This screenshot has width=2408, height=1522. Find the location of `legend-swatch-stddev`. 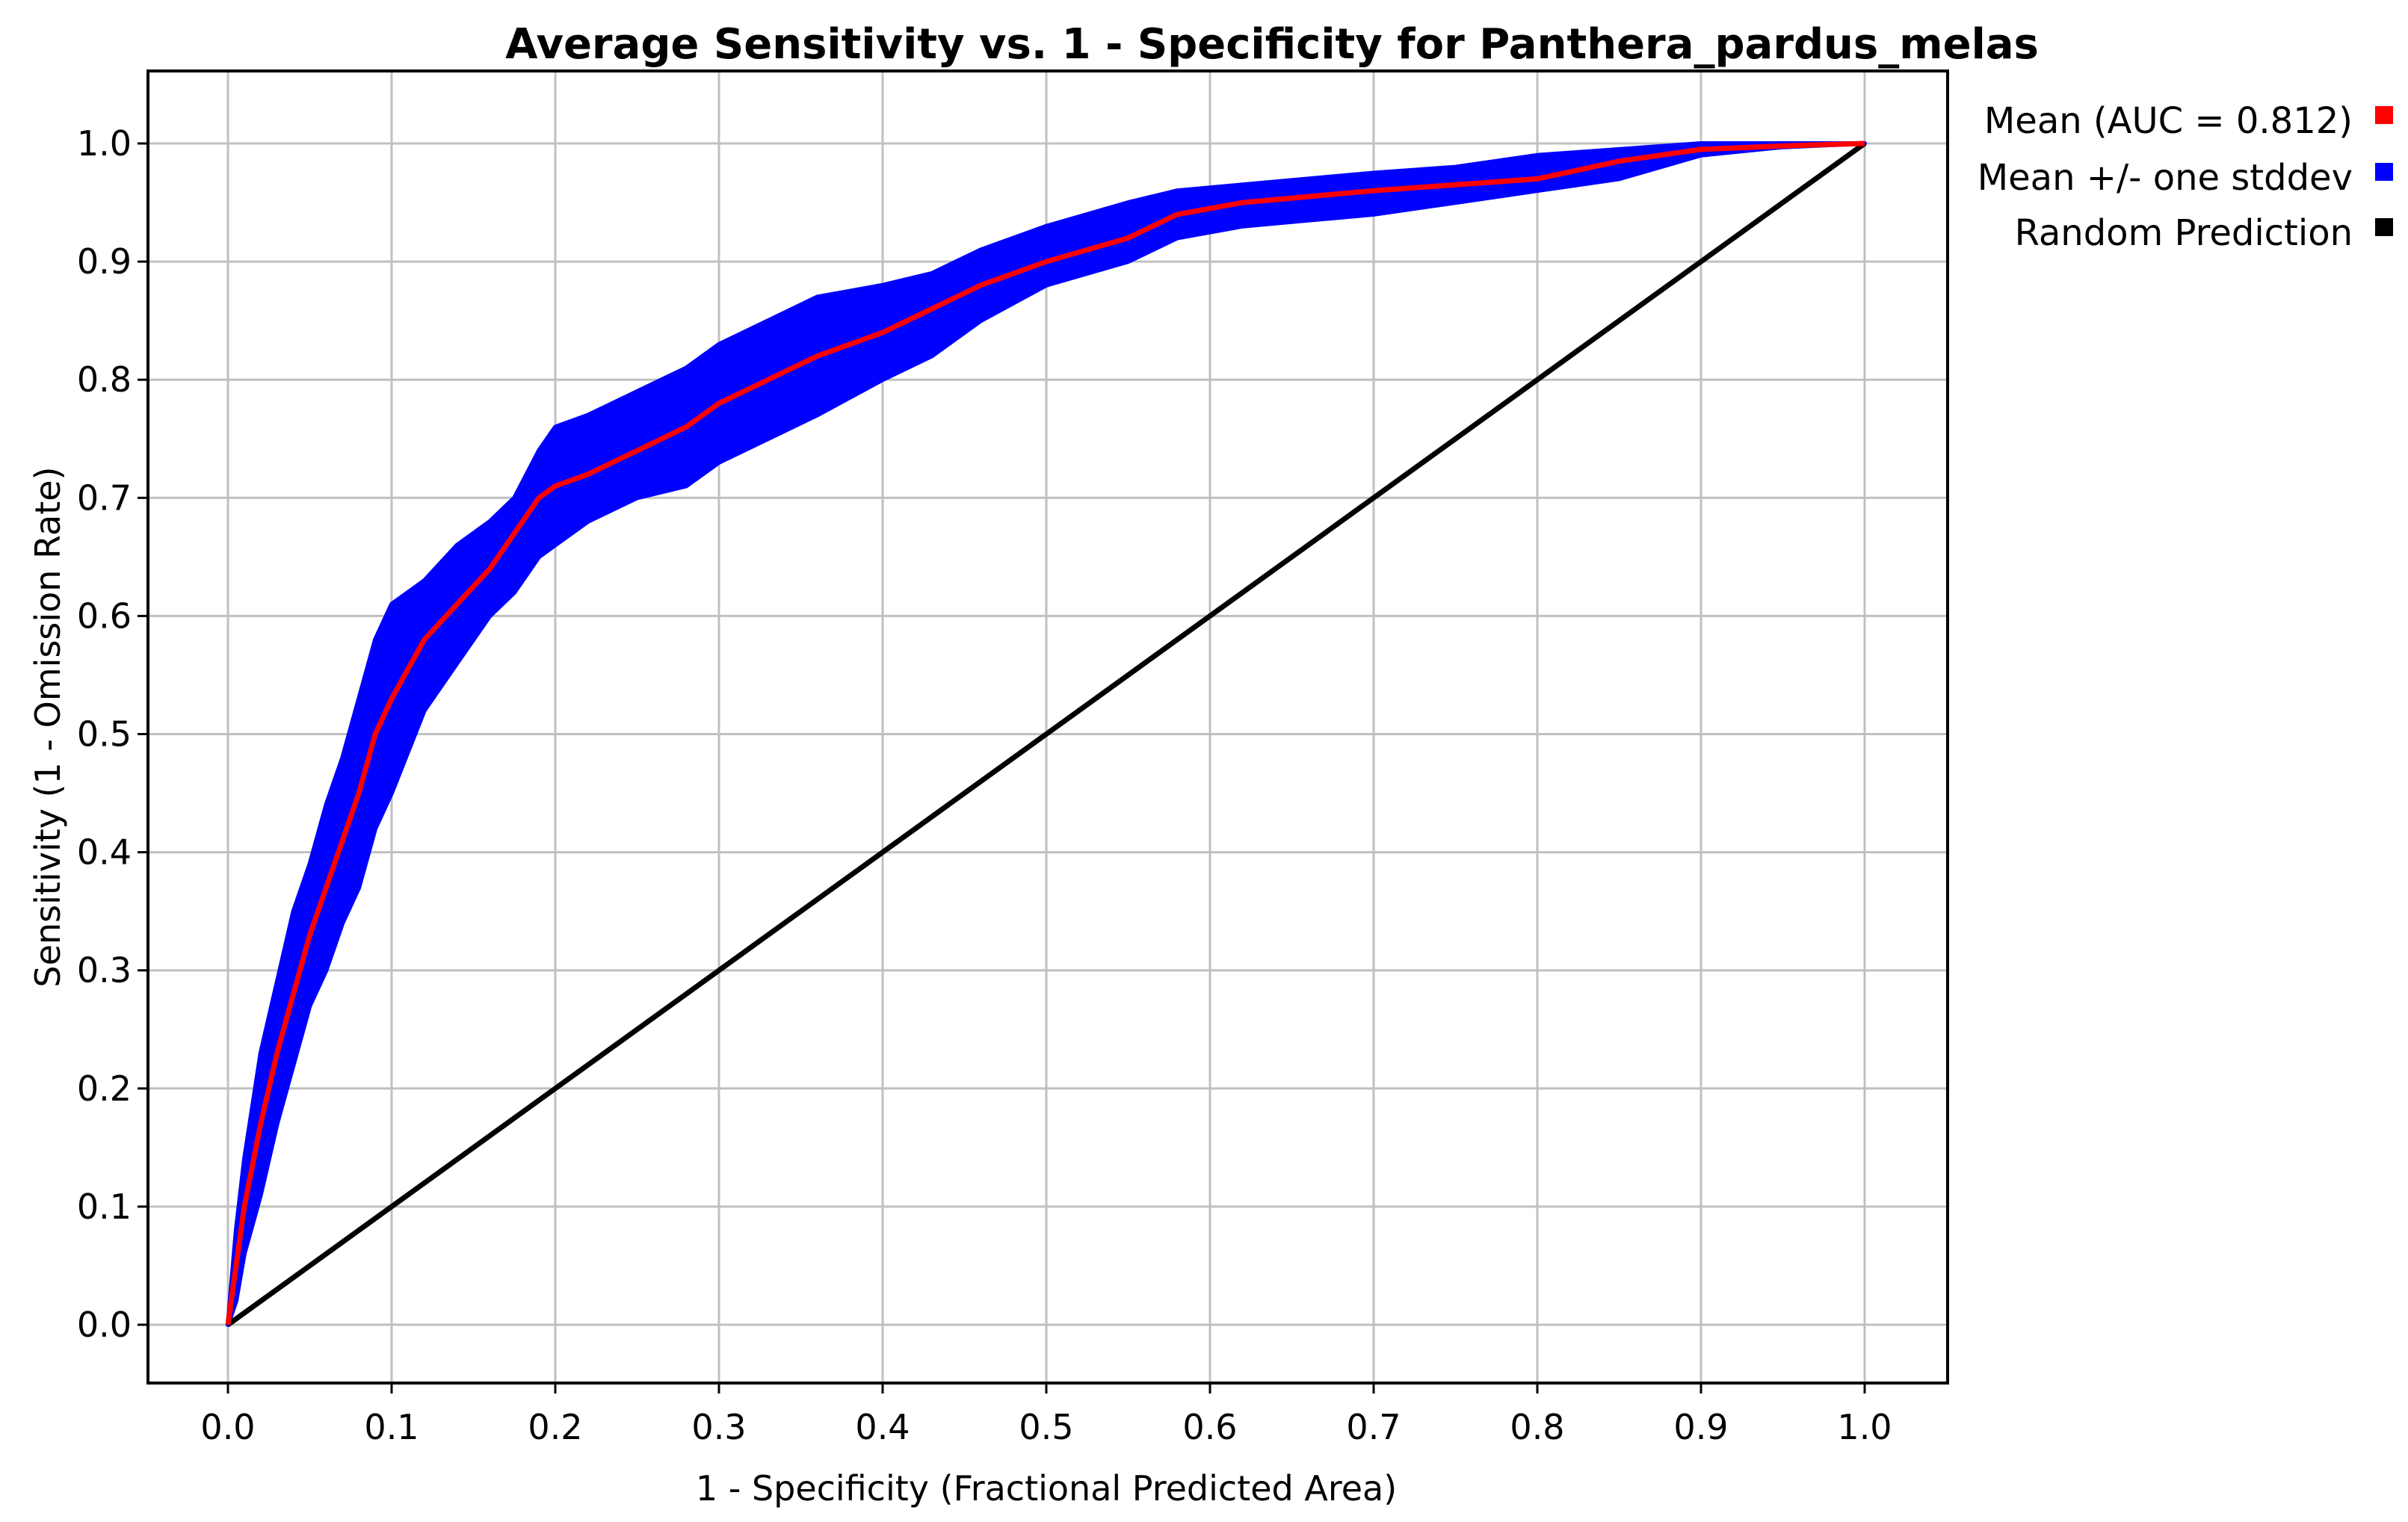

legend-swatch-stddev is located at coordinates (2384, 172).